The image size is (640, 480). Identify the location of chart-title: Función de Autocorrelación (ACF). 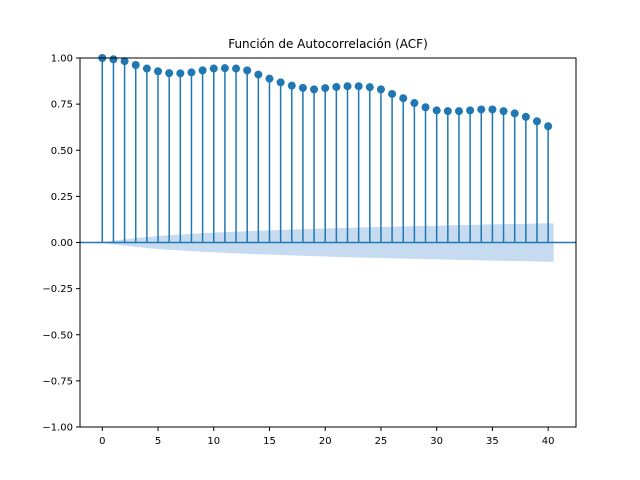
(328, 44).